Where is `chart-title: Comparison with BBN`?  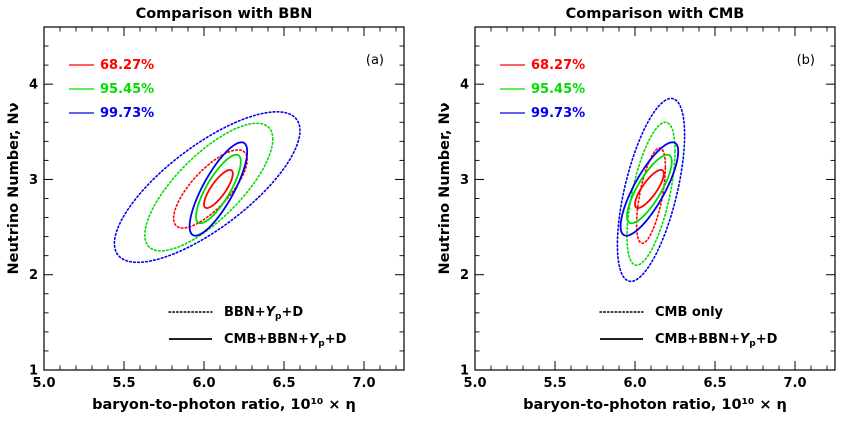
chart-title: Comparison with BBN is located at coordinates (224, 14).